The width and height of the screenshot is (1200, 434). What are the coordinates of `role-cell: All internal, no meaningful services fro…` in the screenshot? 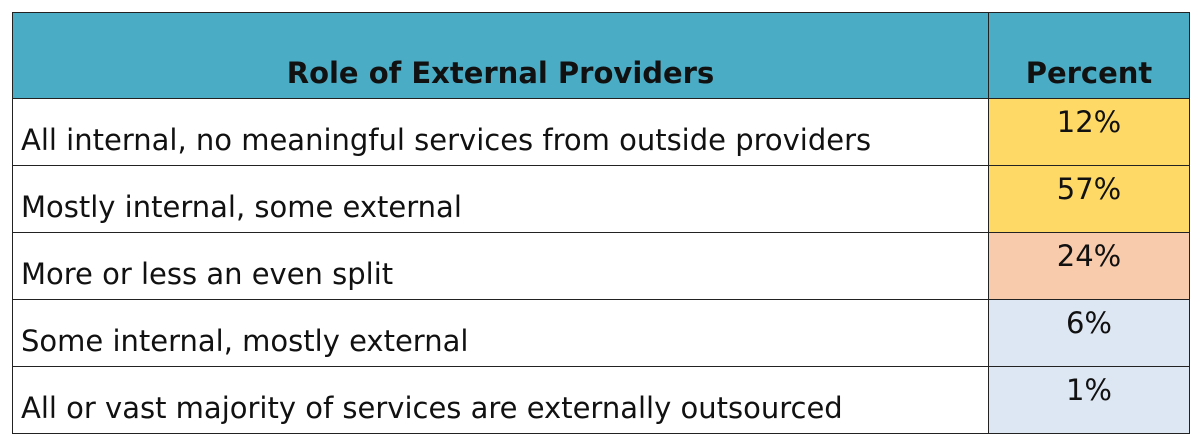 It's located at (500, 132).